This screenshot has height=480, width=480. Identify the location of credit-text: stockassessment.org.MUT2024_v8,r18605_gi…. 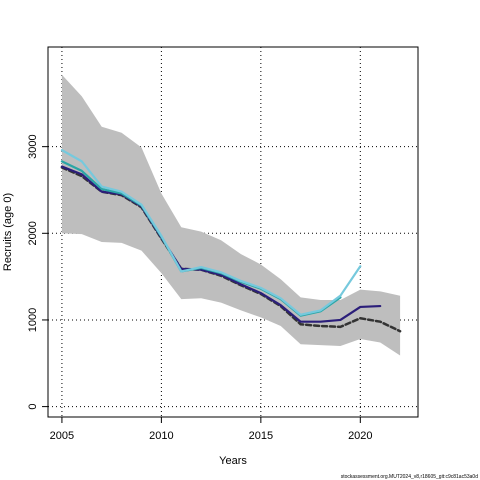
(410, 477).